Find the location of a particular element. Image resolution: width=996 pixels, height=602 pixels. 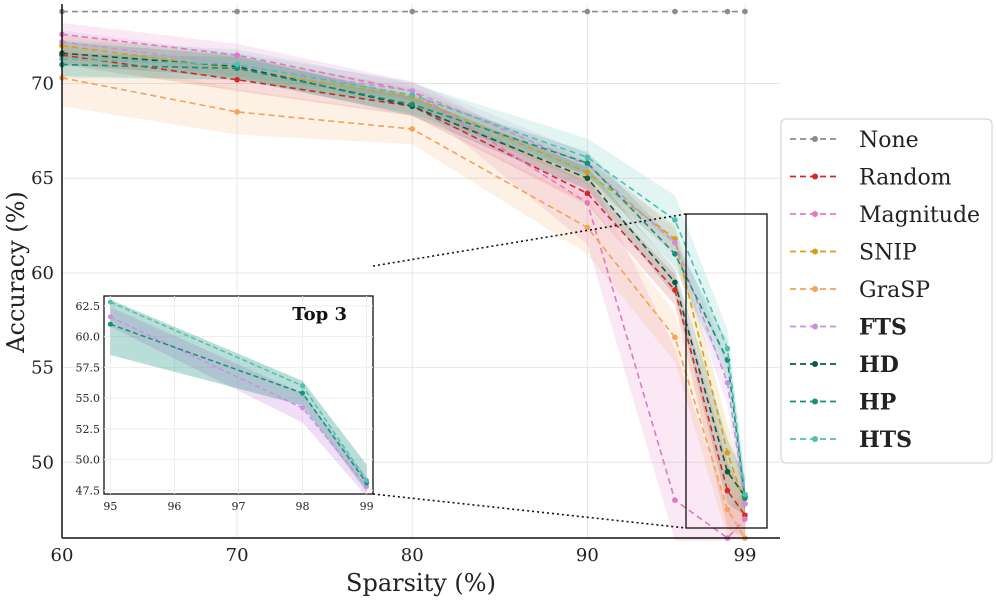

y-tick-label-50: 50 is located at coordinates (42, 462).